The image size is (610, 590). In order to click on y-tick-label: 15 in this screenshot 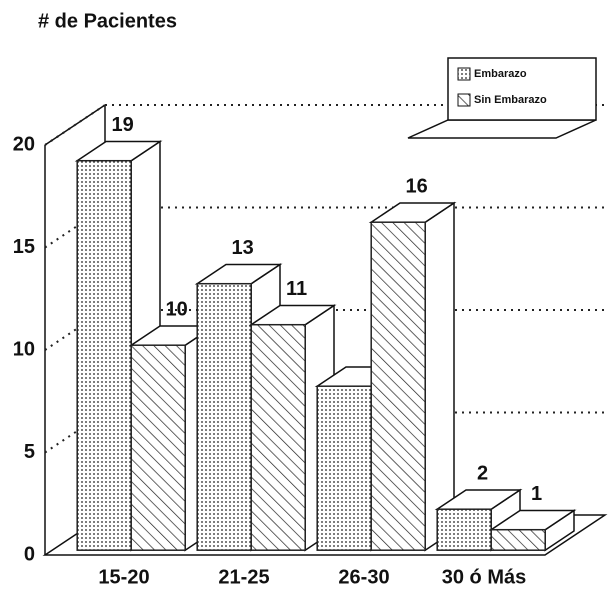, I will do `click(24, 247)`.